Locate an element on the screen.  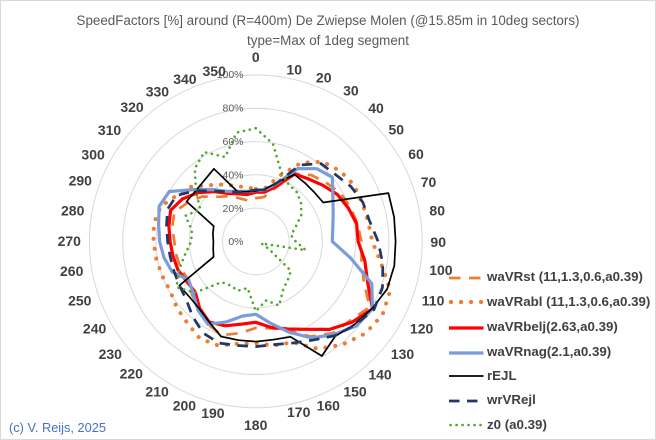
svg-text: 220 is located at coordinates (132, 374).